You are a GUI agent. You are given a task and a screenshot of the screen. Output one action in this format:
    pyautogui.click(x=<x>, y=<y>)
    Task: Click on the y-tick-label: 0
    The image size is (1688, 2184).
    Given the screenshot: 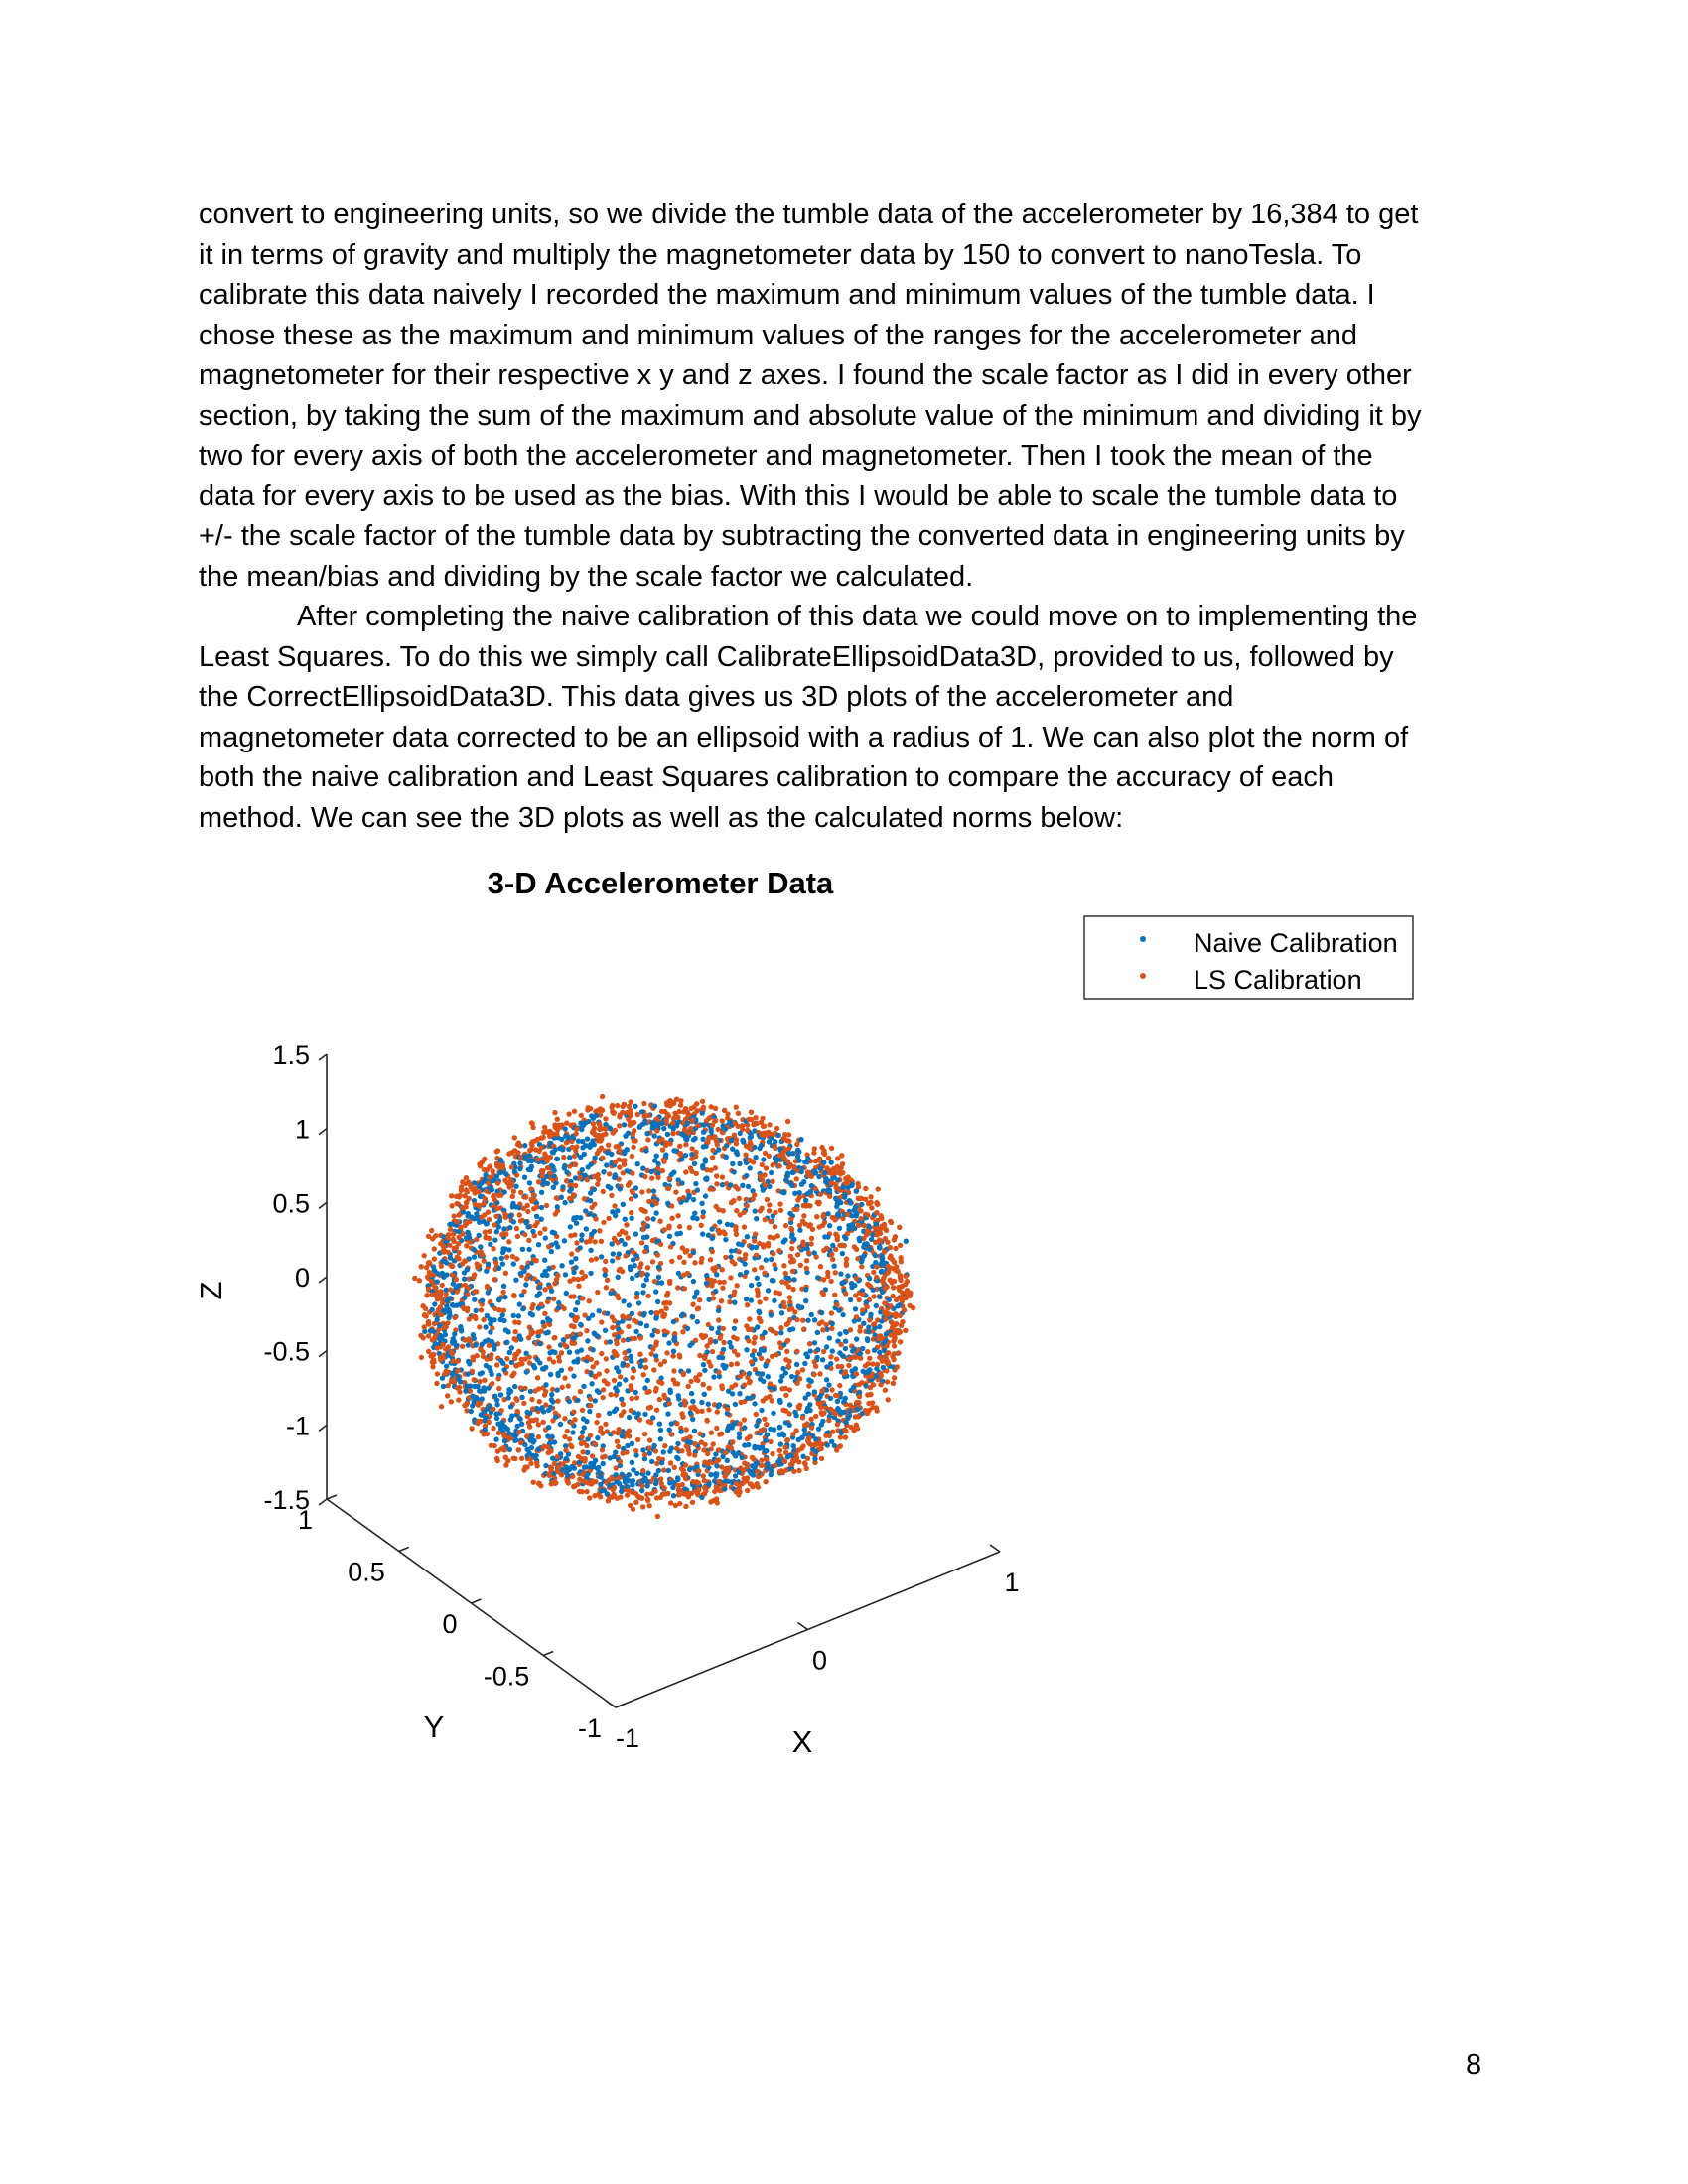 What is the action you would take?
    pyautogui.click(x=449, y=1624)
    